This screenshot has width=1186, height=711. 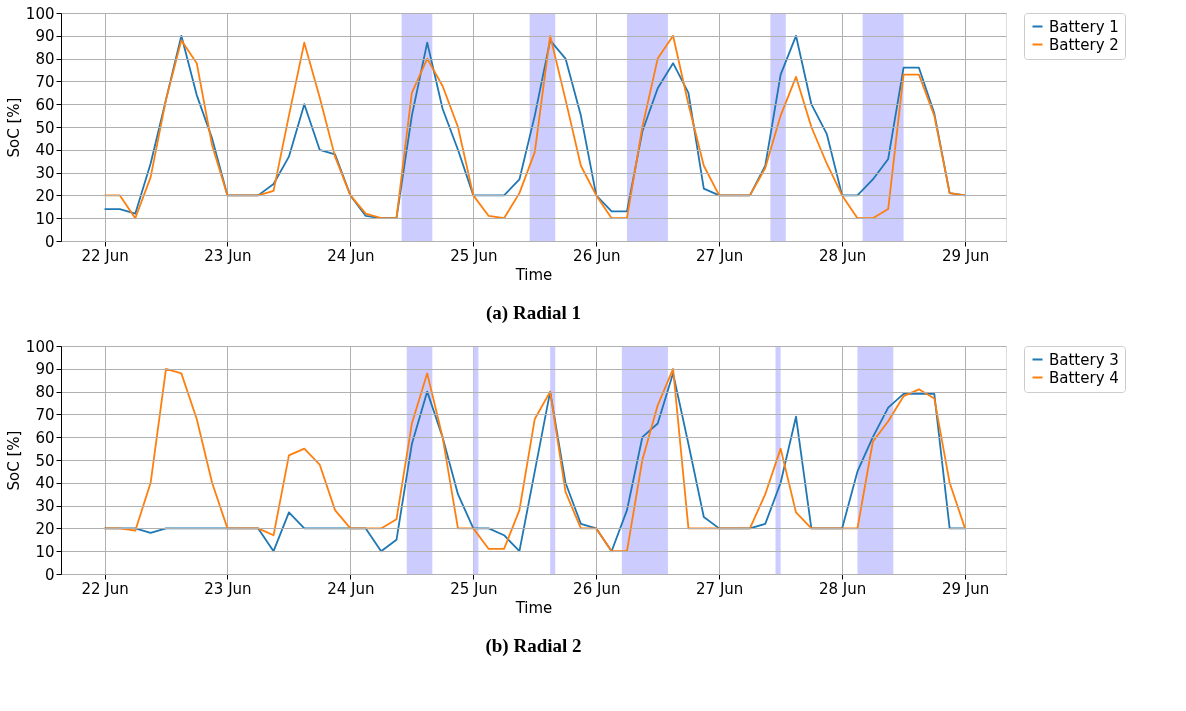 What do you see at coordinates (1084, 359) in the screenshot?
I see `legend-label: Battery 3` at bounding box center [1084, 359].